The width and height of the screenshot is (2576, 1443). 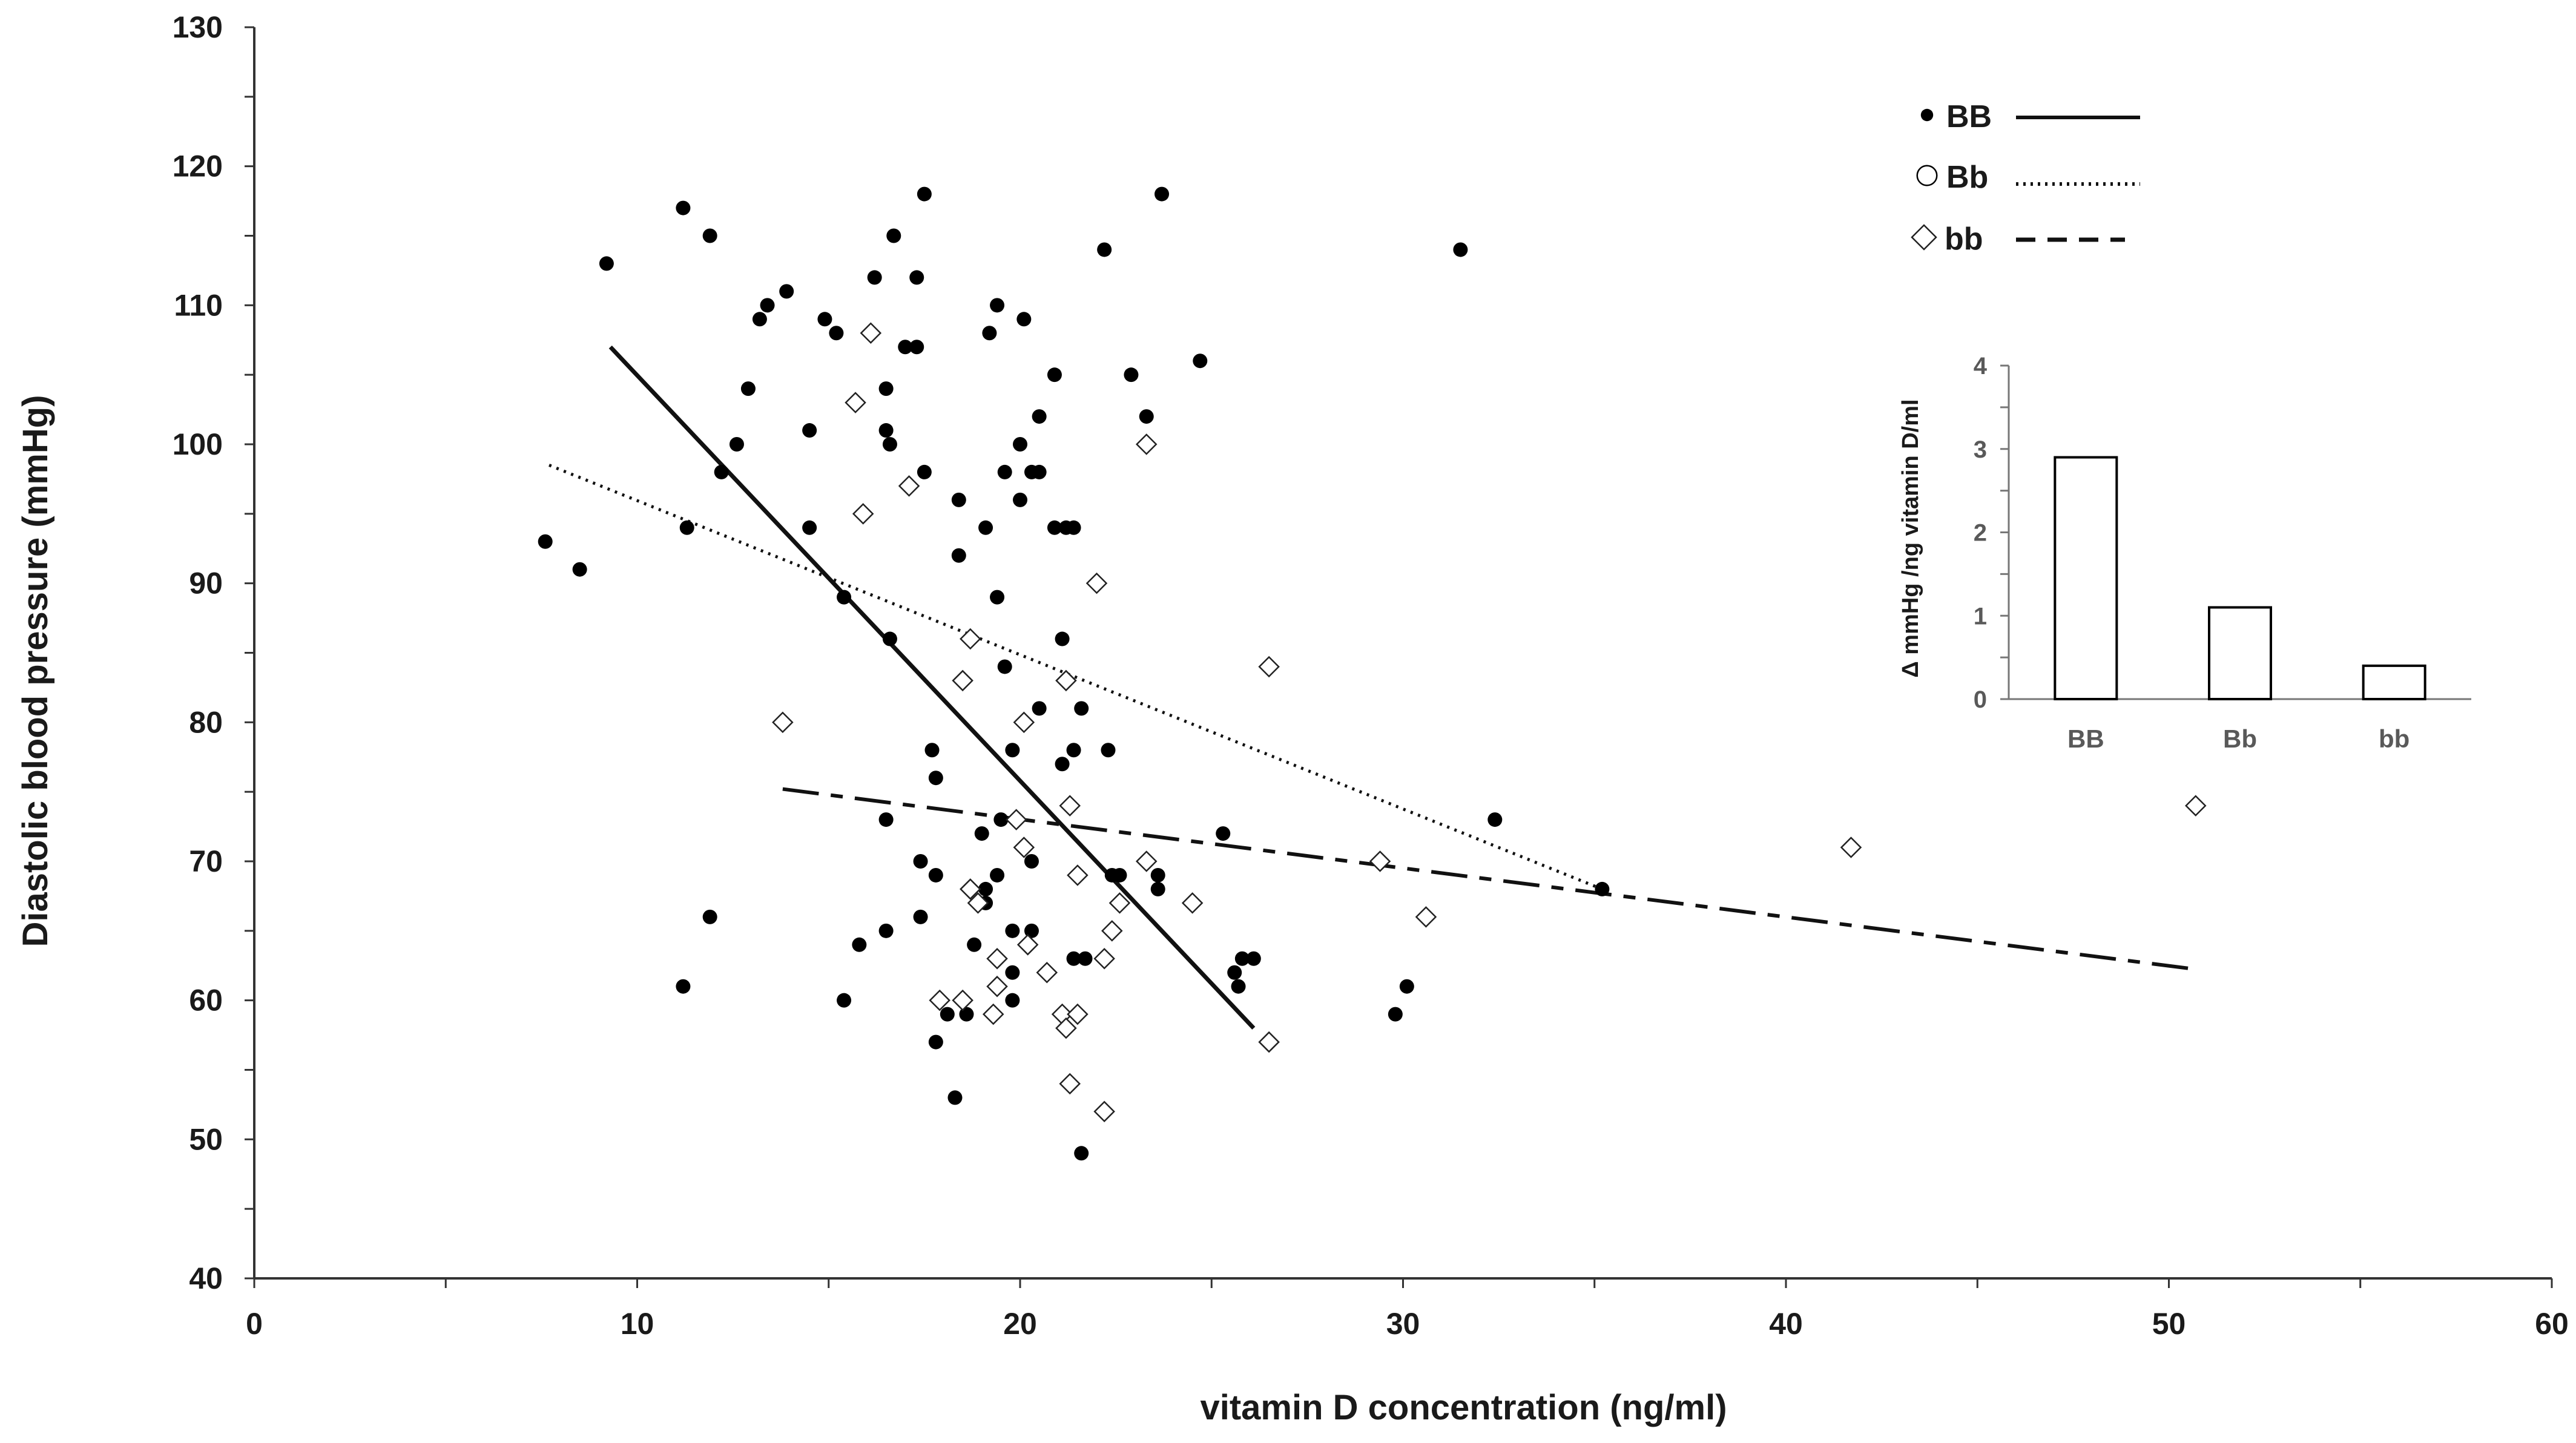 I want to click on y-tick-label: 80, so click(x=206, y=722).